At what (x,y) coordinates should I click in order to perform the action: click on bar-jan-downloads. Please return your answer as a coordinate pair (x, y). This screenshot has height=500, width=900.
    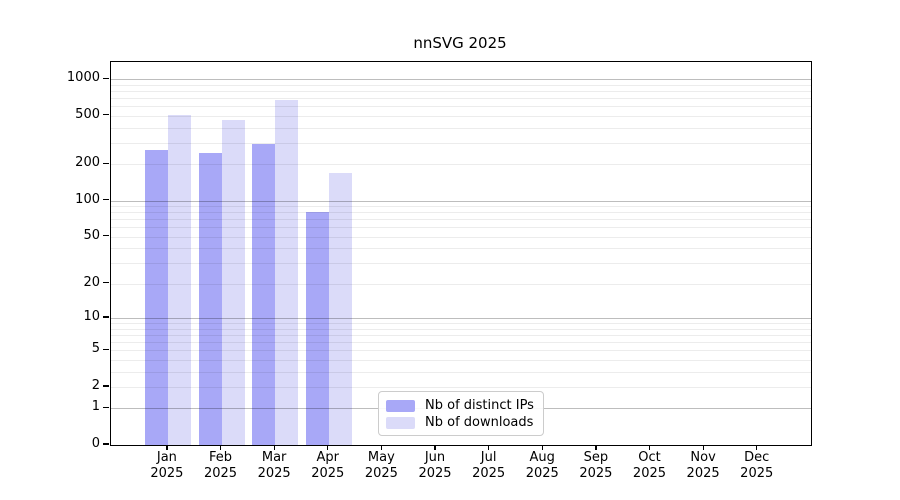
    Looking at the image, I should click on (179, 279).